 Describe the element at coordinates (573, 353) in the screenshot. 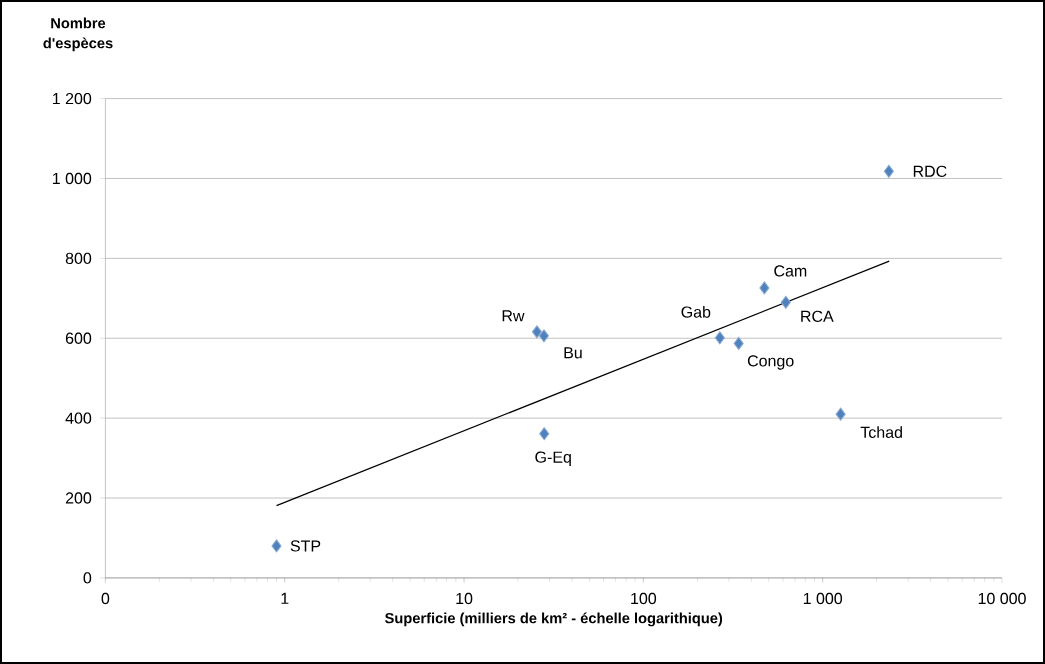

I see `annotation: Bu` at that location.